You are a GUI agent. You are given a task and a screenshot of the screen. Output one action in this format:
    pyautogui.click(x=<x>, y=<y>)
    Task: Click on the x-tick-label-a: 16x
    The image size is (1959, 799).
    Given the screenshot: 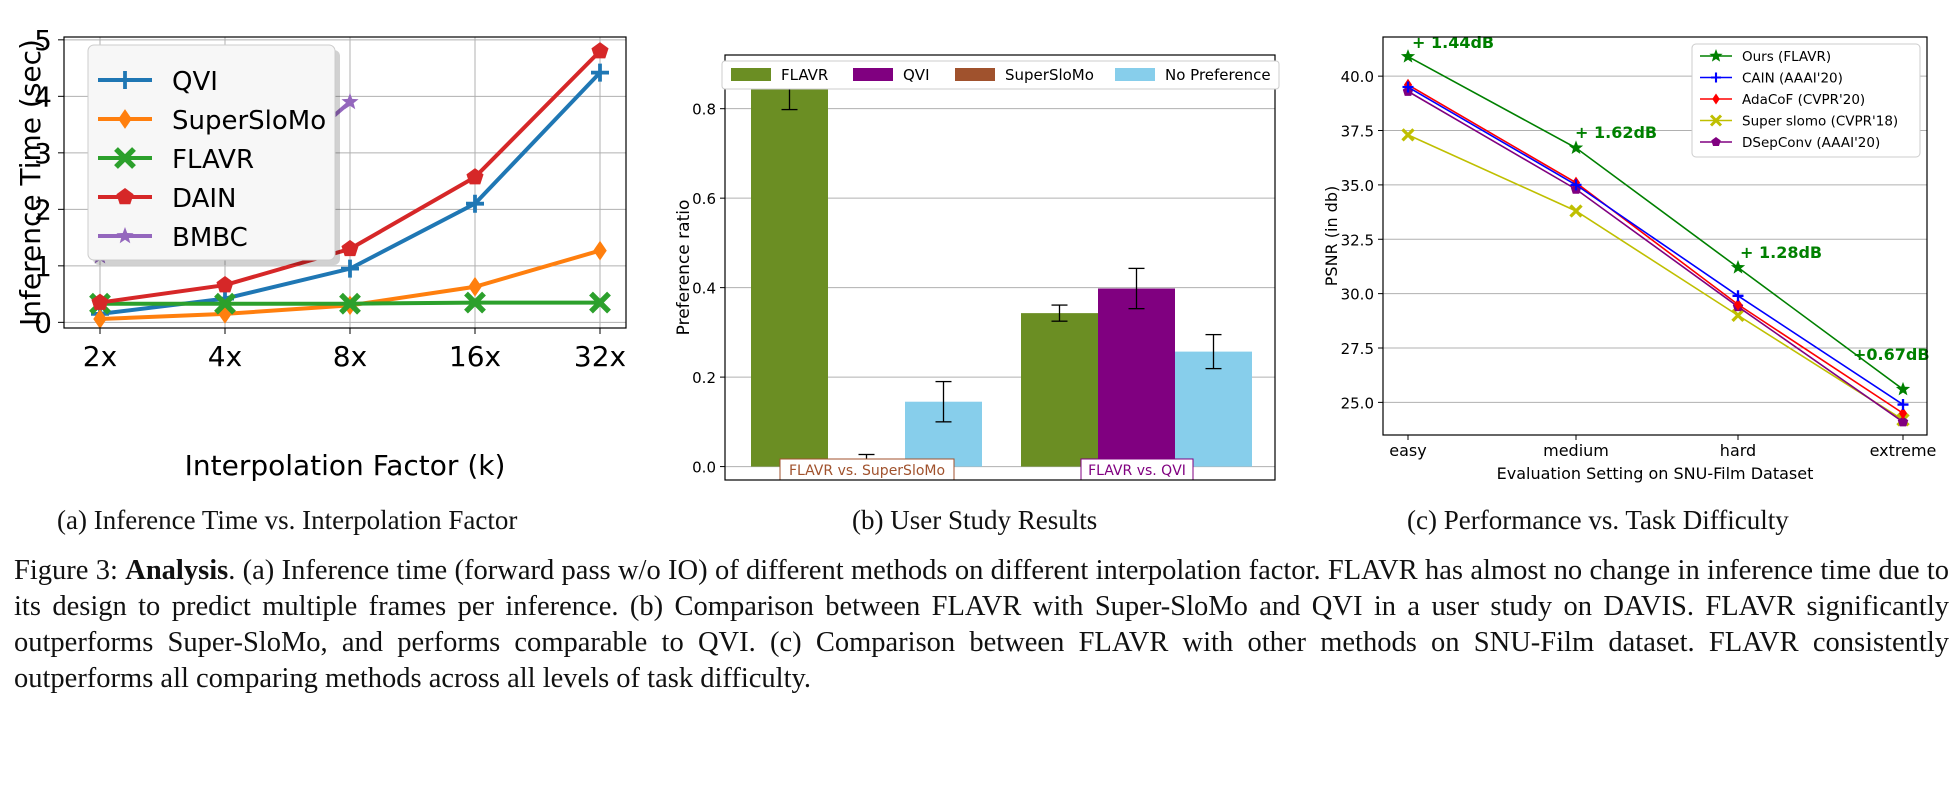 What is the action you would take?
    pyautogui.click(x=475, y=356)
    